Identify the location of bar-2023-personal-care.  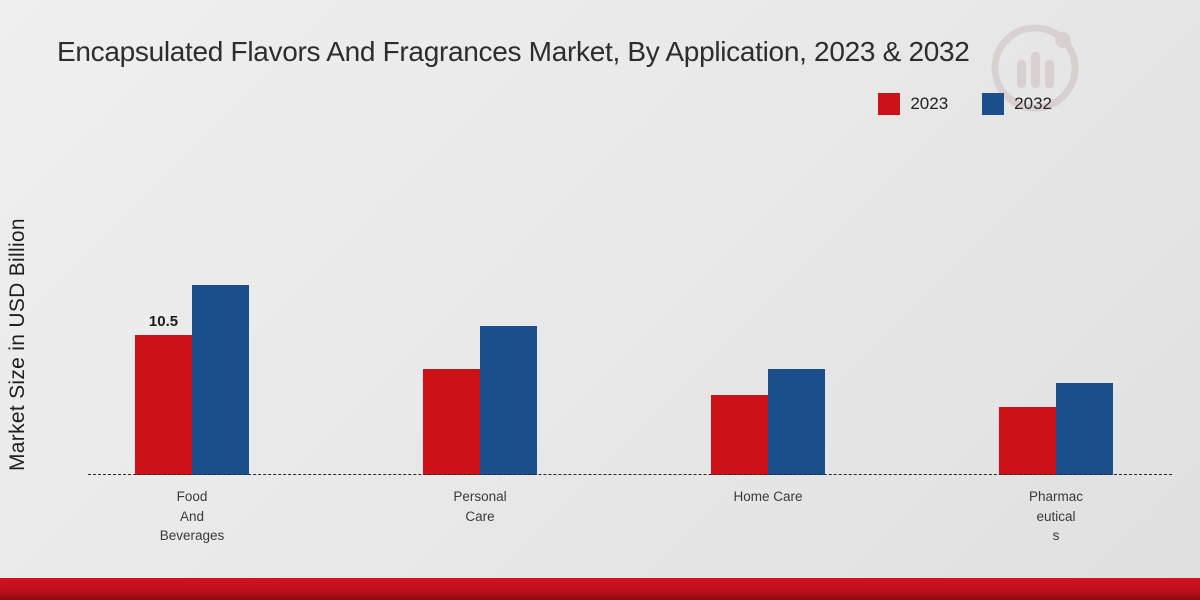
(451, 422).